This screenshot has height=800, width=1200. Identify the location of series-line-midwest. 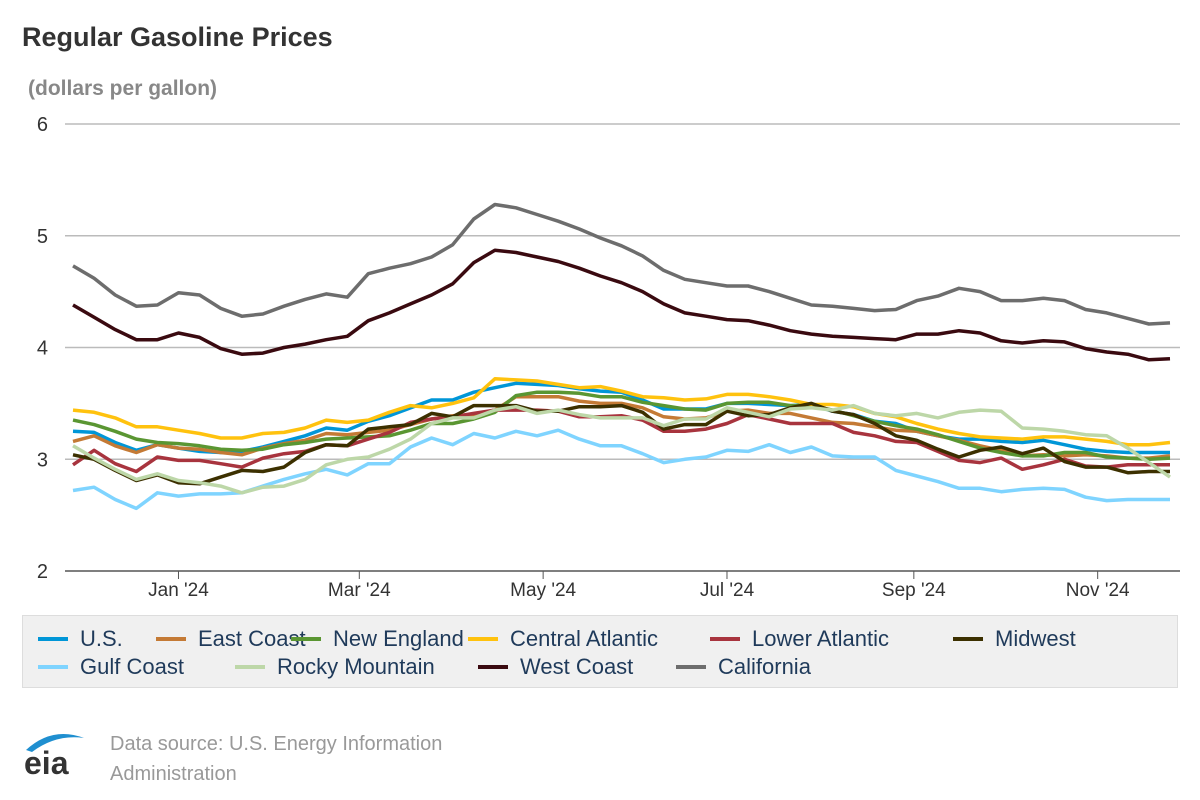
(621, 443).